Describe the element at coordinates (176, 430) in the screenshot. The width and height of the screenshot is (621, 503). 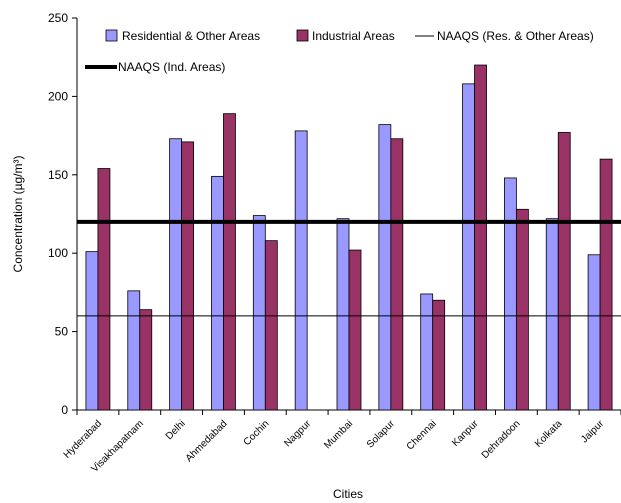
I see `x-tick-label: Delhi` at that location.